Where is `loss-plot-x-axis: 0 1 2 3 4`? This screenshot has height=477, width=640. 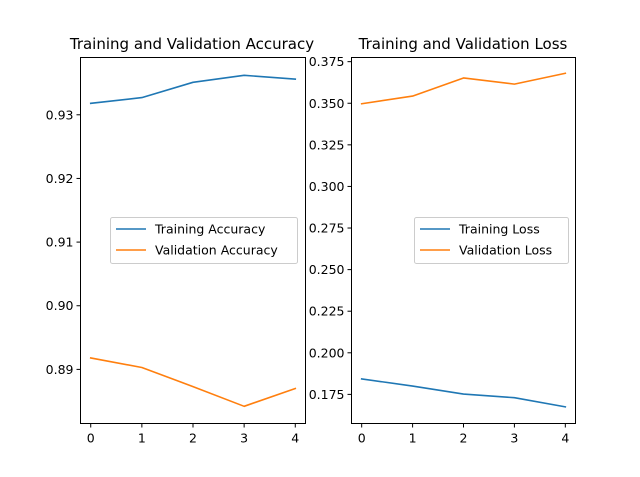 loss-plot-x-axis: 0 1 2 3 4 is located at coordinates (463, 434).